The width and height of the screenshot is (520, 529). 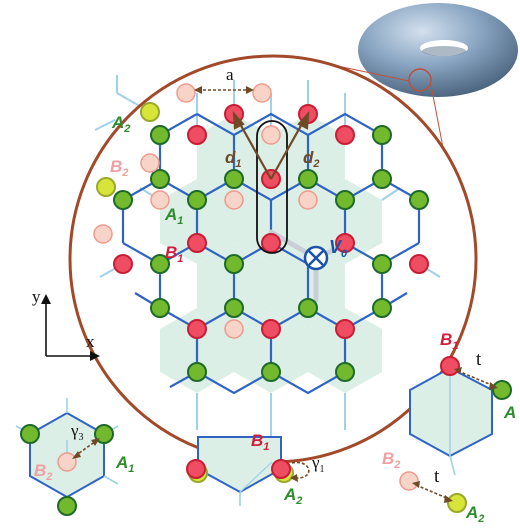 I want to click on label-t-upper: t, so click(x=479, y=359).